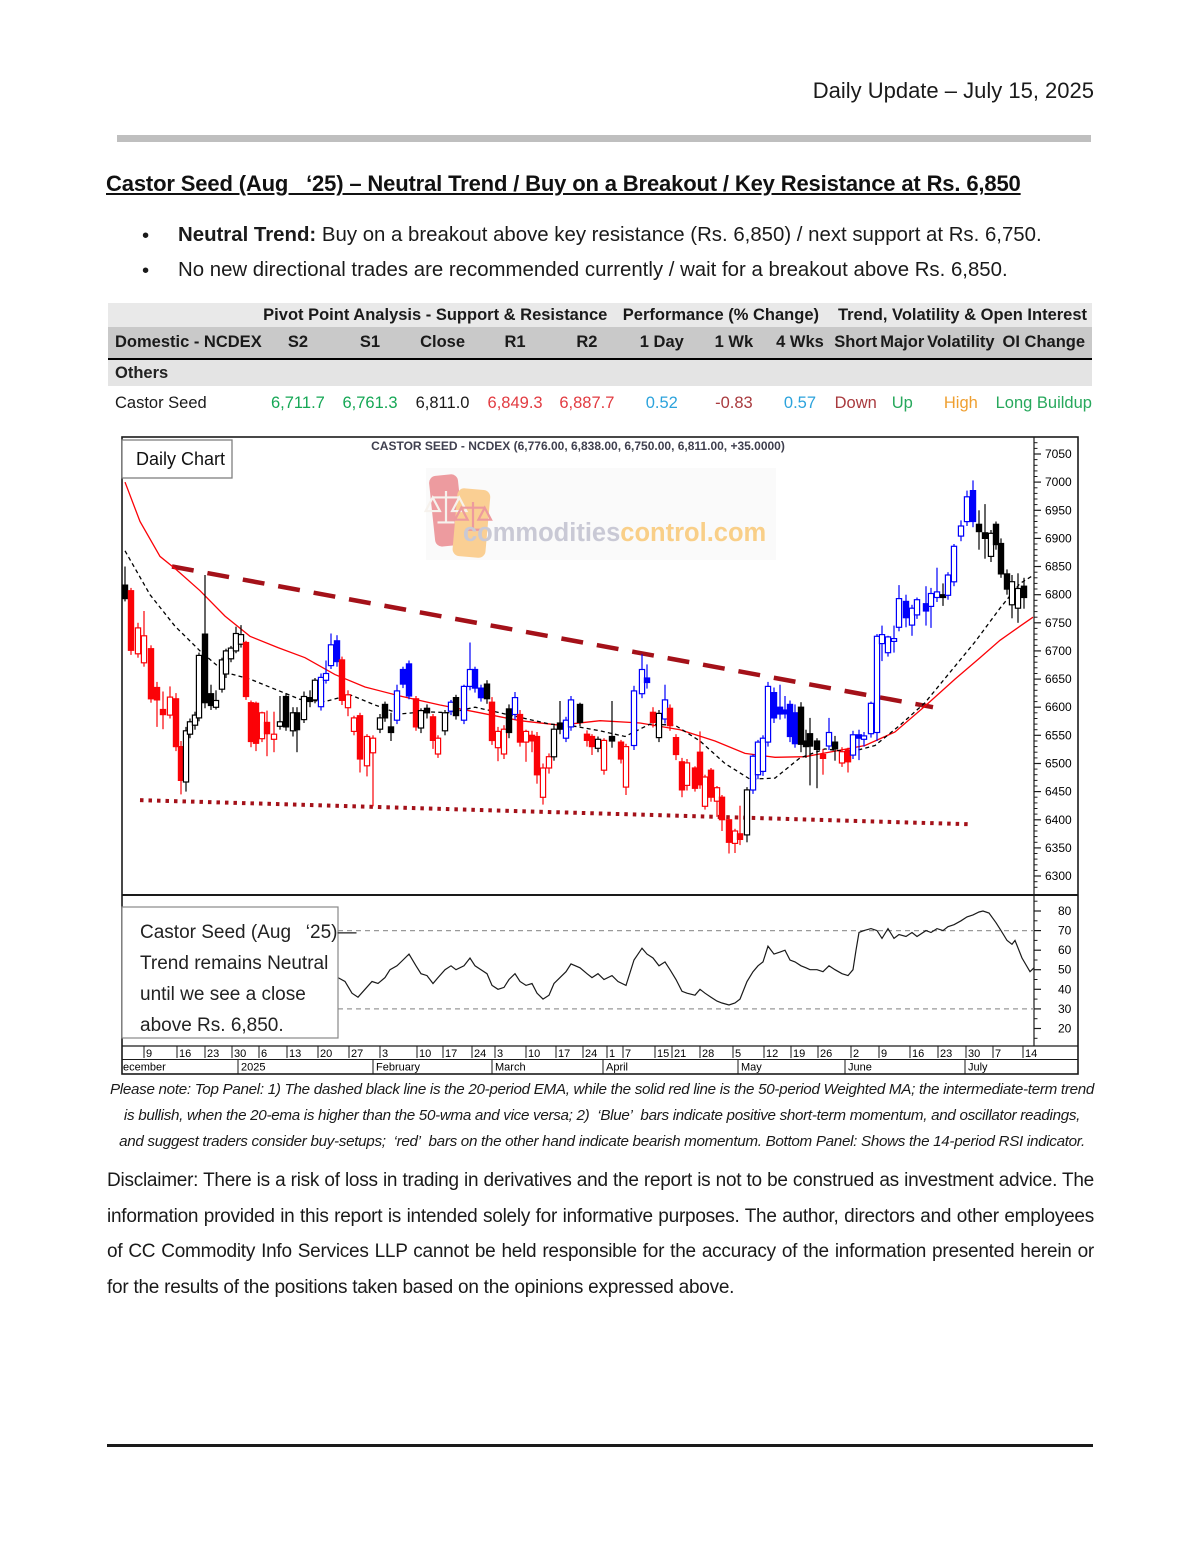 The height and width of the screenshot is (1553, 1200). Describe the element at coordinates (680, 1054) in the screenshot. I see `svg-text: 21` at that location.